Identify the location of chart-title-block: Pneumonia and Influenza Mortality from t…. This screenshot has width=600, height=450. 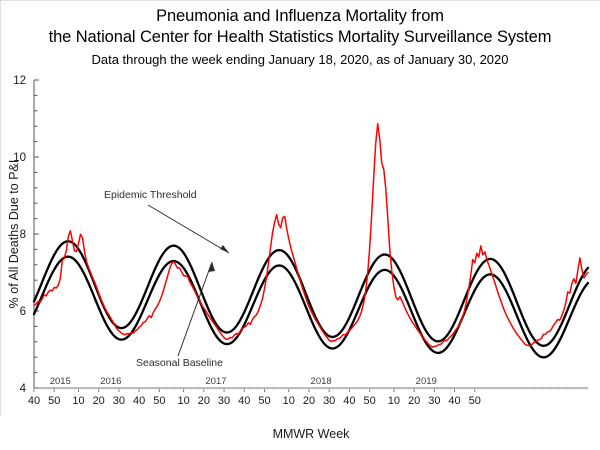
(300, 38).